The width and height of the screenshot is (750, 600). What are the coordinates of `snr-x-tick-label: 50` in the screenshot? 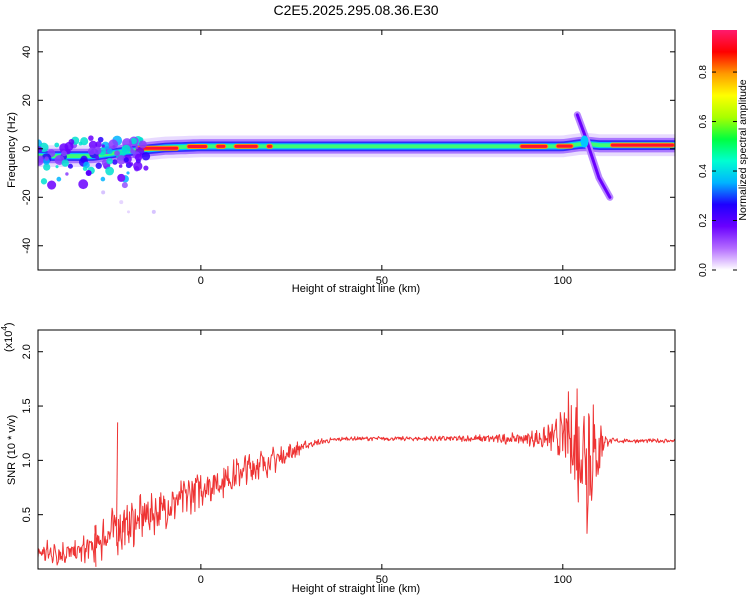 It's located at (382, 580).